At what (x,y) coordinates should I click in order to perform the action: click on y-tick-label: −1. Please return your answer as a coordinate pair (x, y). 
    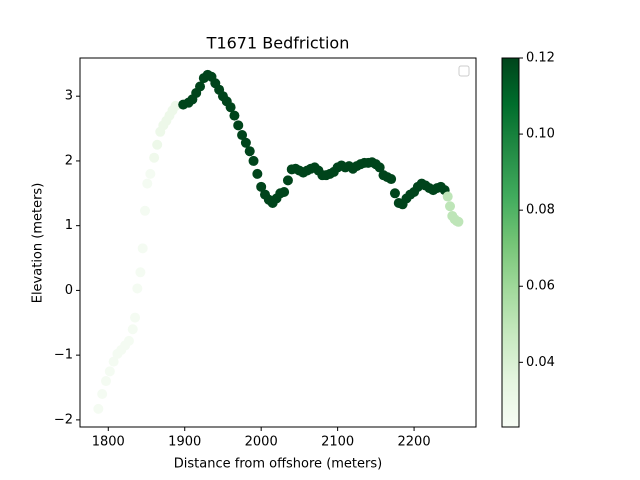
    Looking at the image, I should click on (63, 355).